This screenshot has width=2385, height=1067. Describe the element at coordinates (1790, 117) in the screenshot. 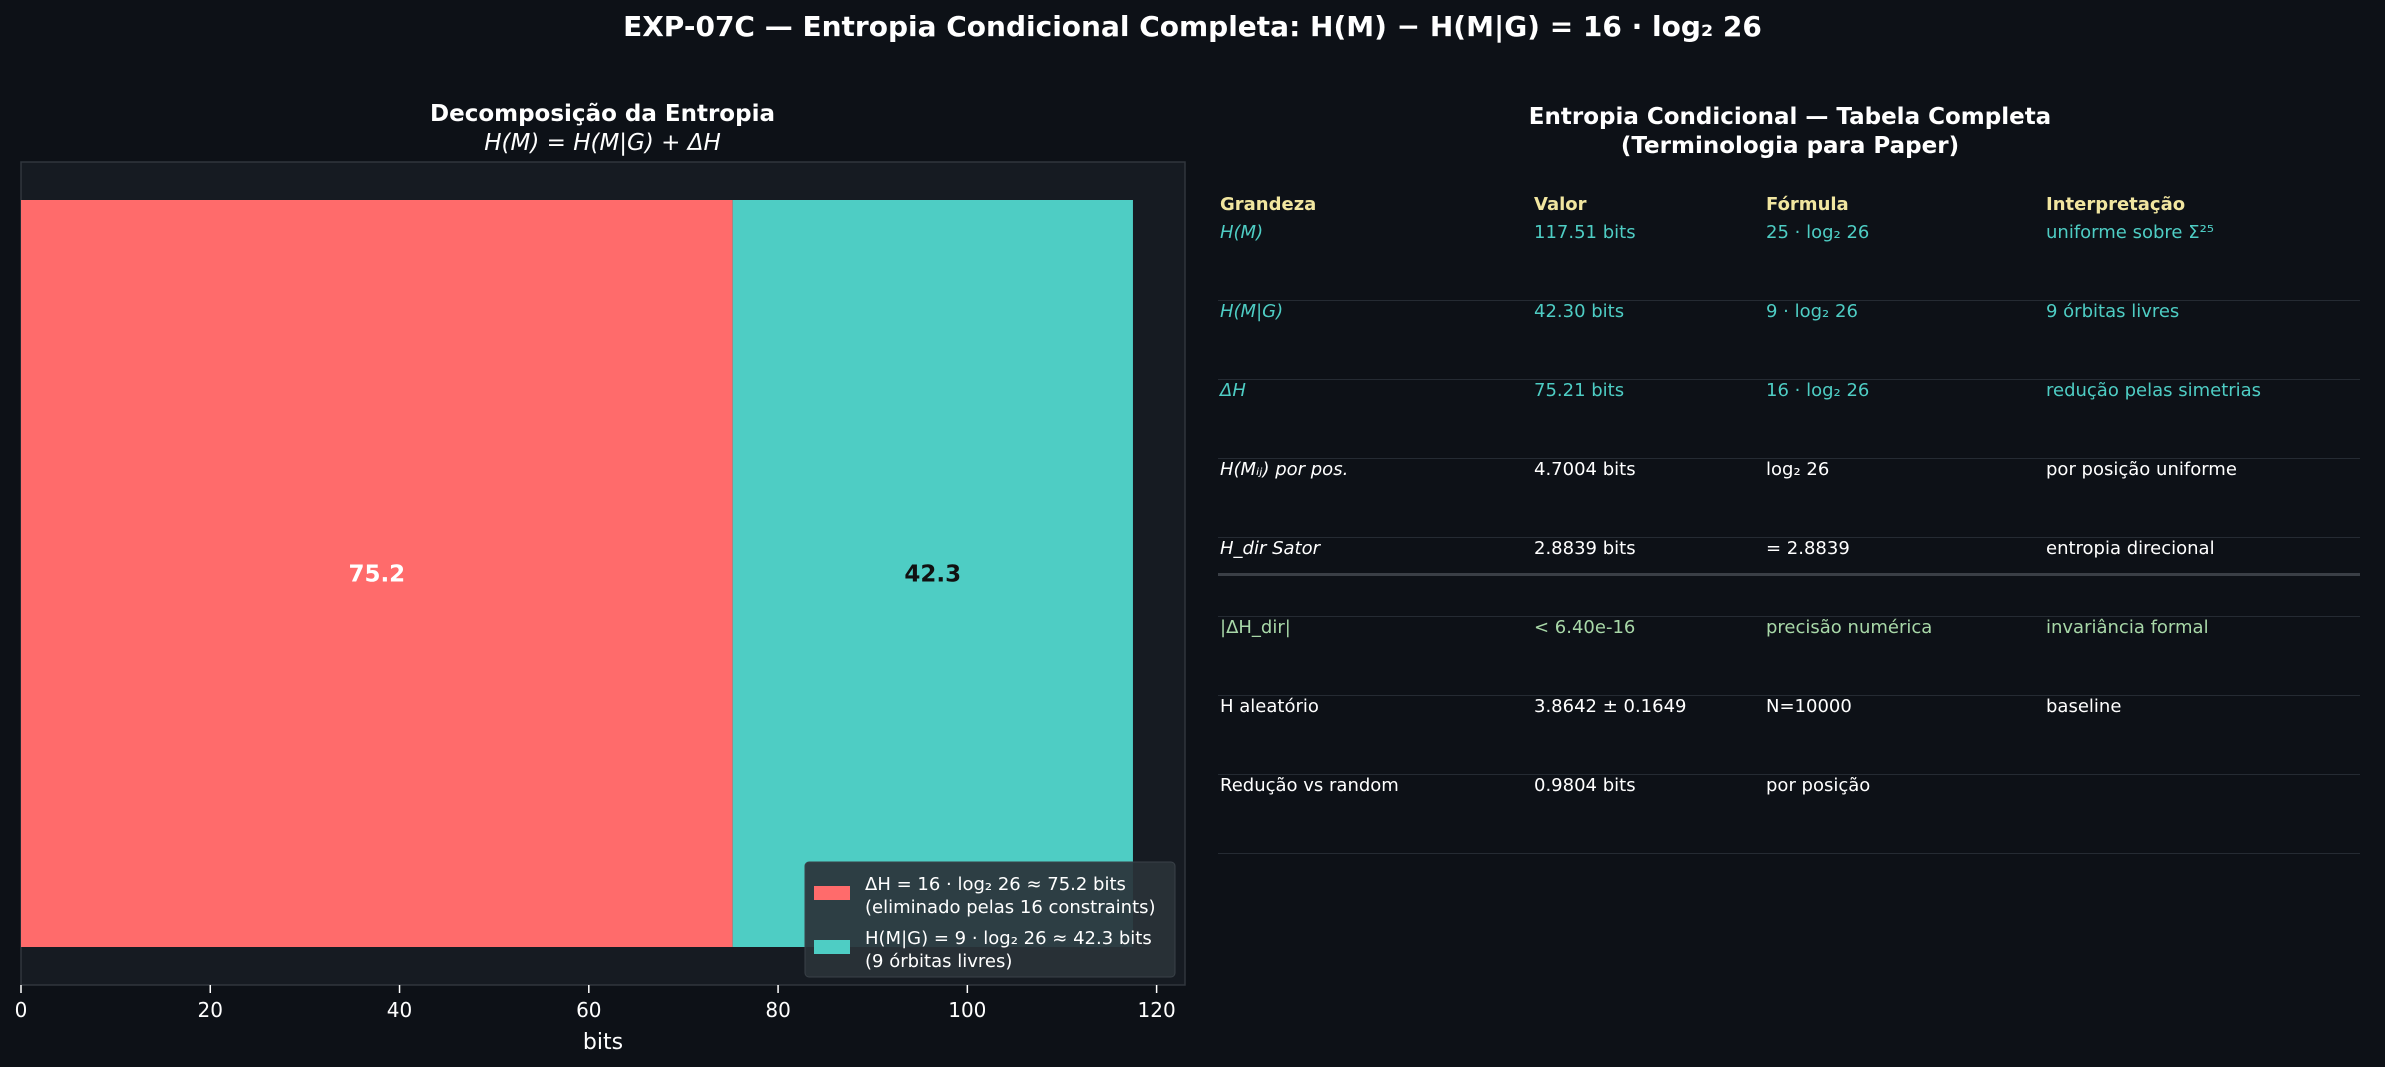

I see `table-title: Entropia Condicional — Tabela Completa` at that location.